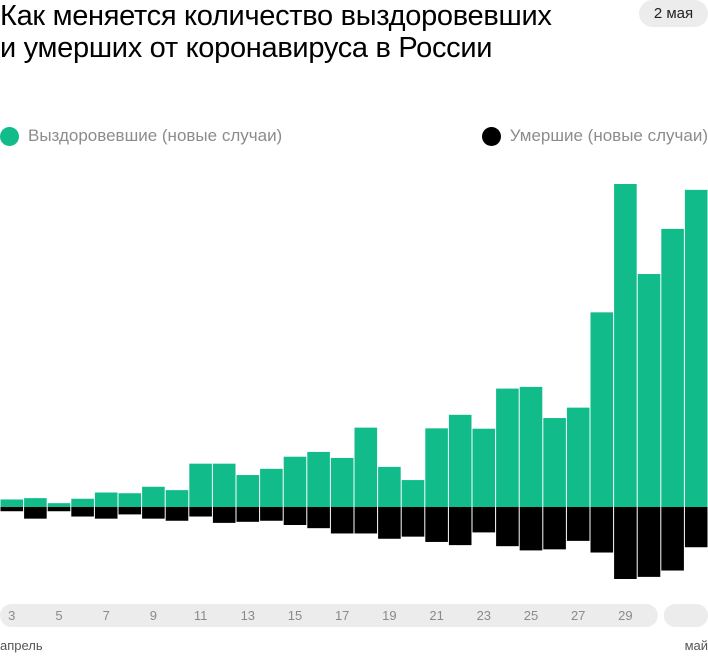  I want to click on axis-track-may, so click(685, 615).